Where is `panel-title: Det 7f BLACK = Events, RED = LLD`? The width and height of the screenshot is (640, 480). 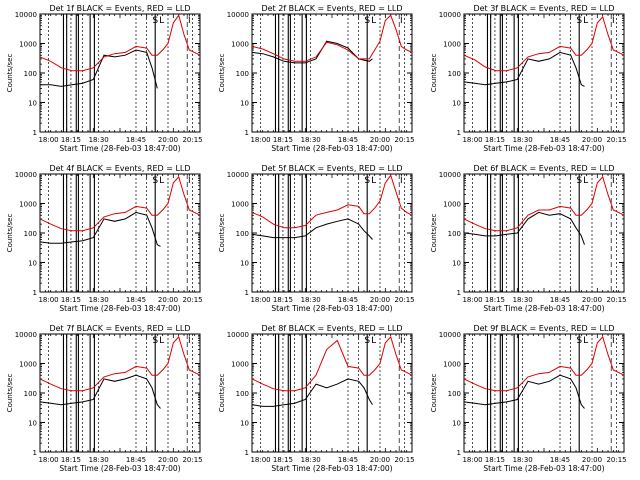 panel-title: Det 7f BLACK = Events, RED = LLD is located at coordinates (119, 328).